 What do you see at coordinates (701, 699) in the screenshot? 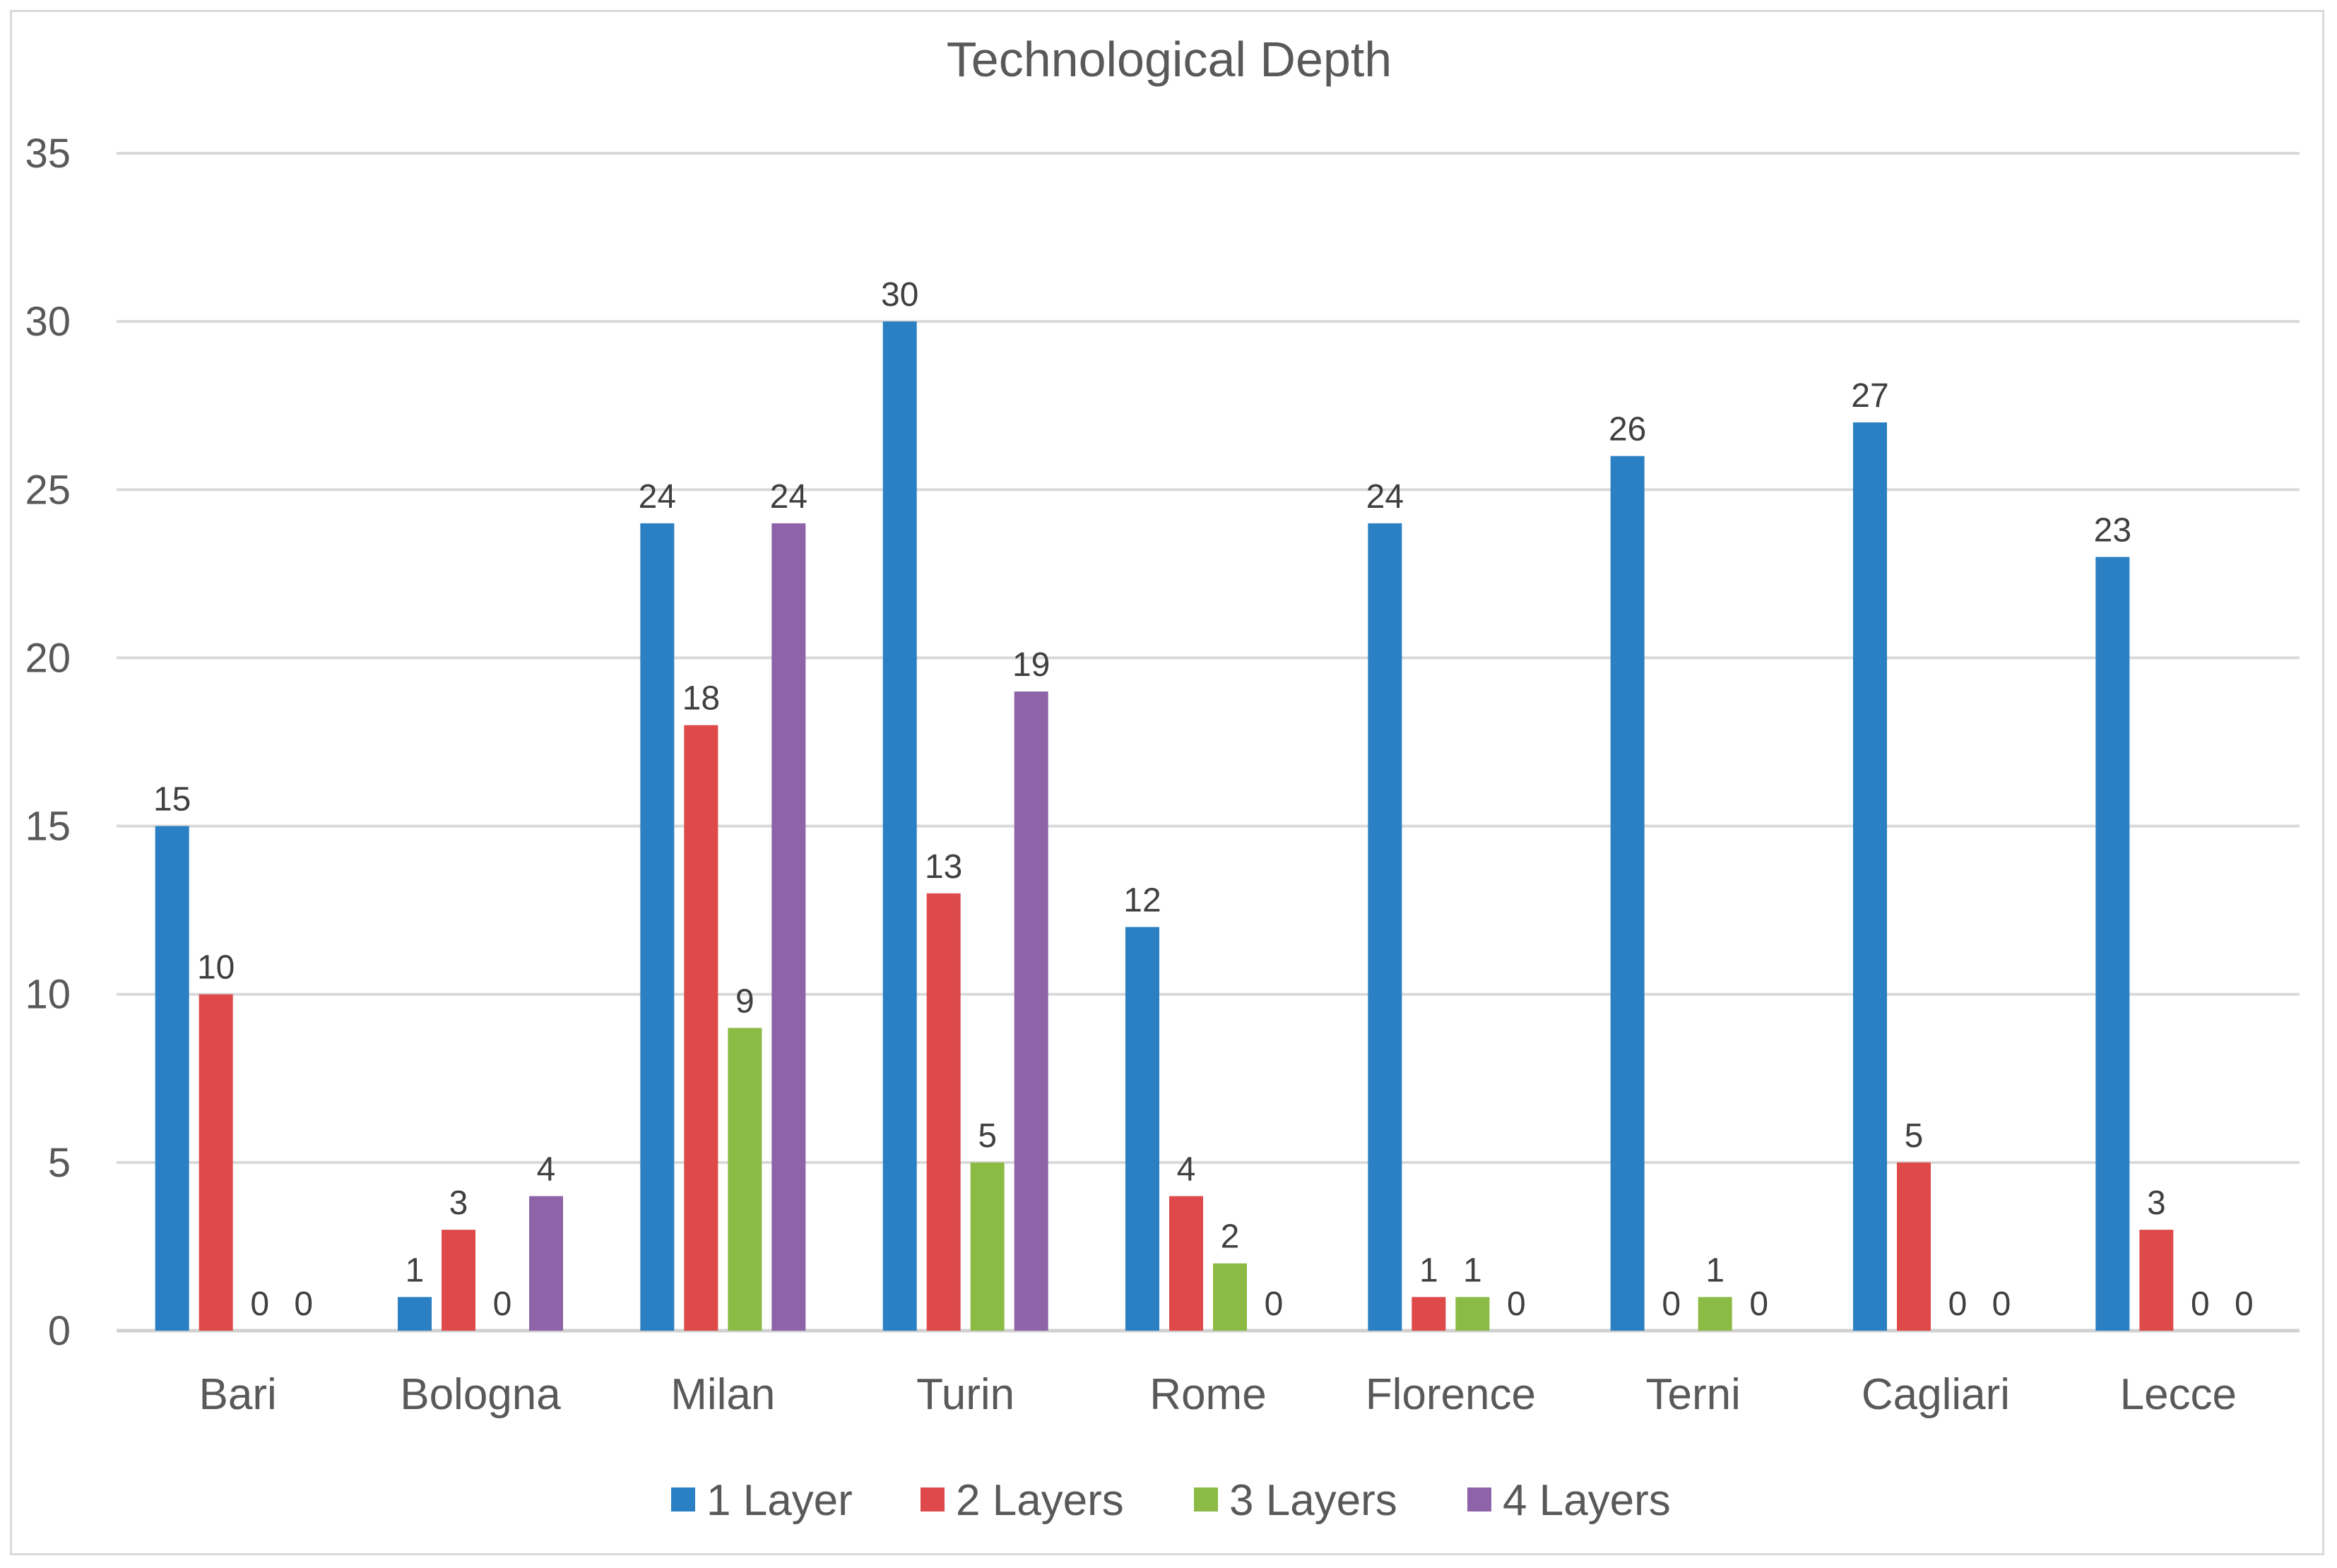
I see `data-label: 18` at bounding box center [701, 699].